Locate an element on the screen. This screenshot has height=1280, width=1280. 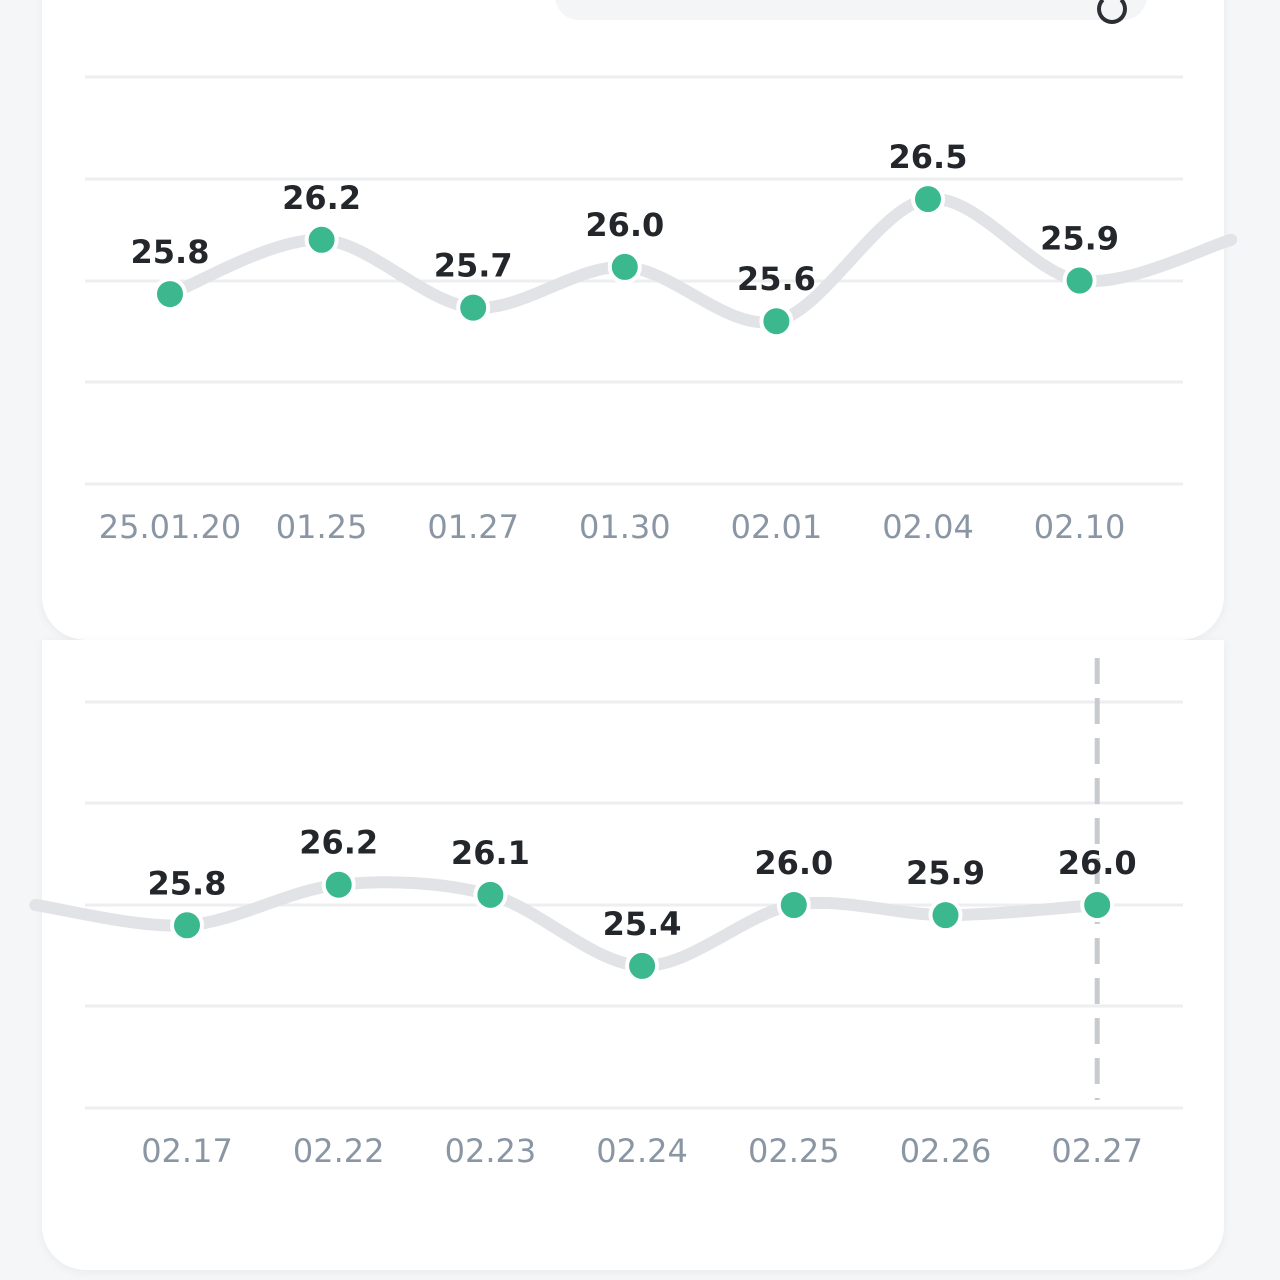
x-tick-label: 02.17 is located at coordinates (187, 1151).